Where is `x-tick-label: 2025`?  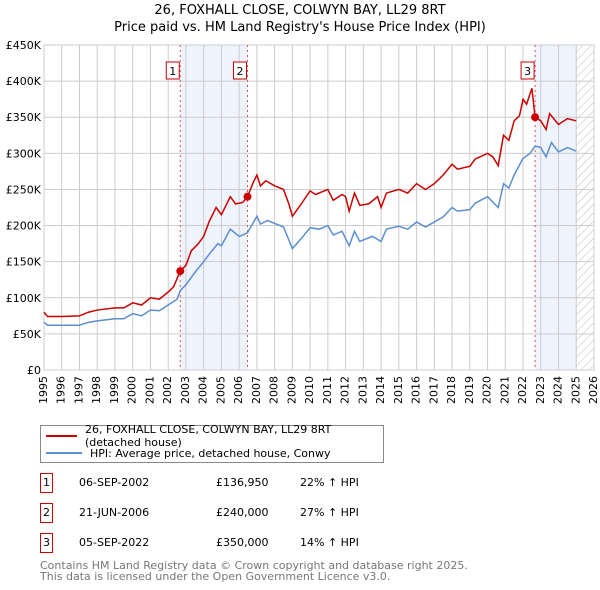
x-tick-label: 2025 is located at coordinates (575, 390).